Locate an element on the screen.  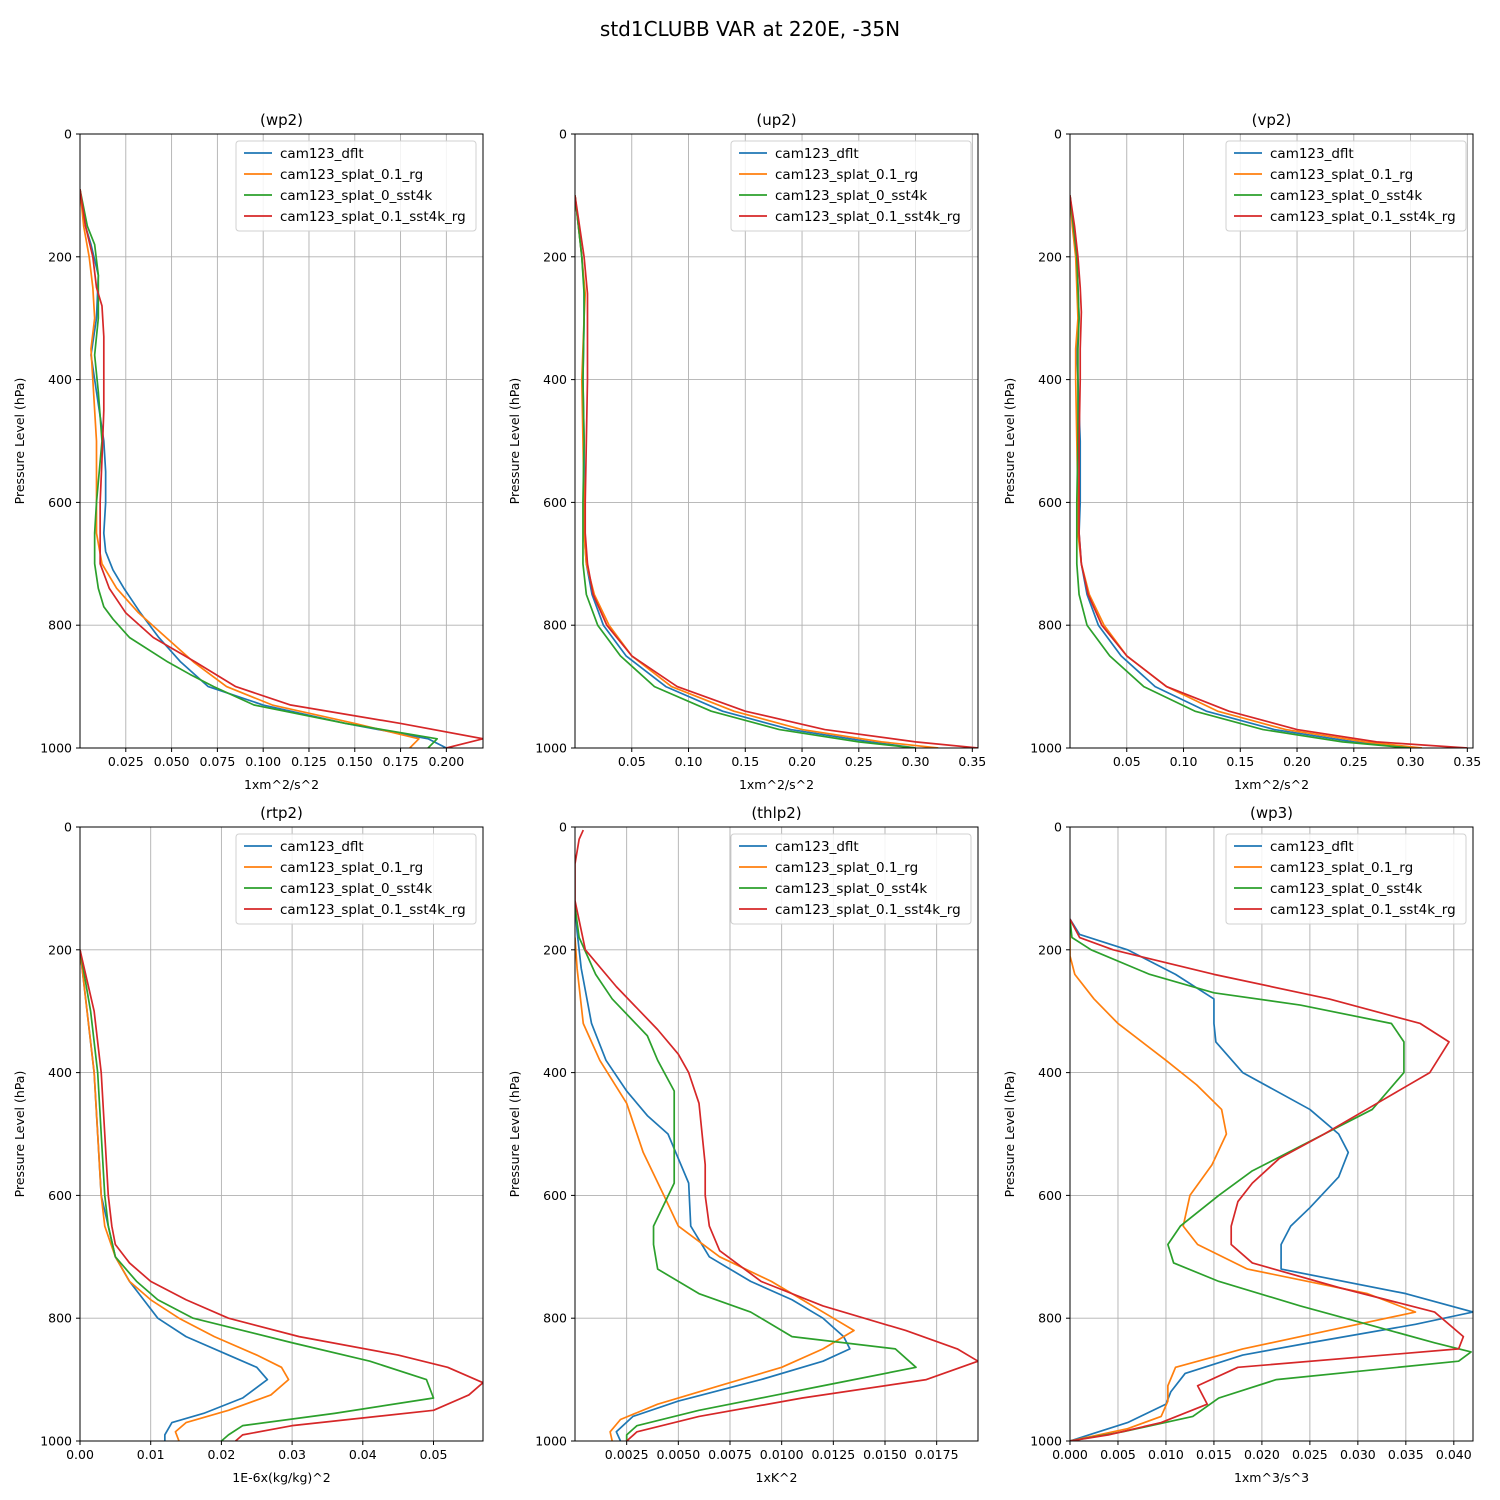
x-tick-label: 0.35 is located at coordinates (972, 761).